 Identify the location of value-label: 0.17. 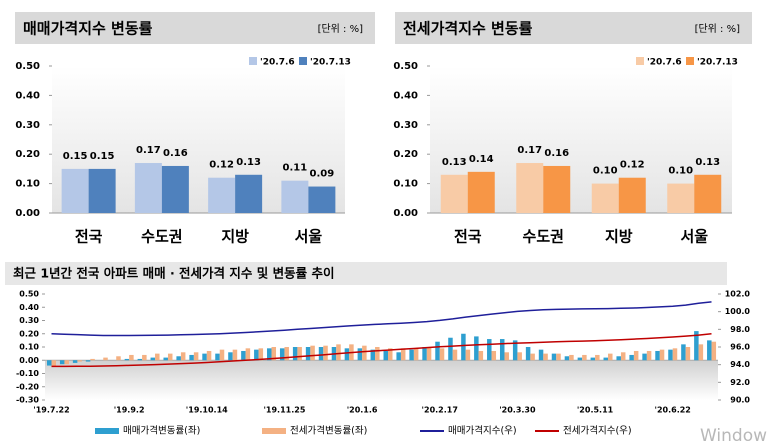
(148, 150).